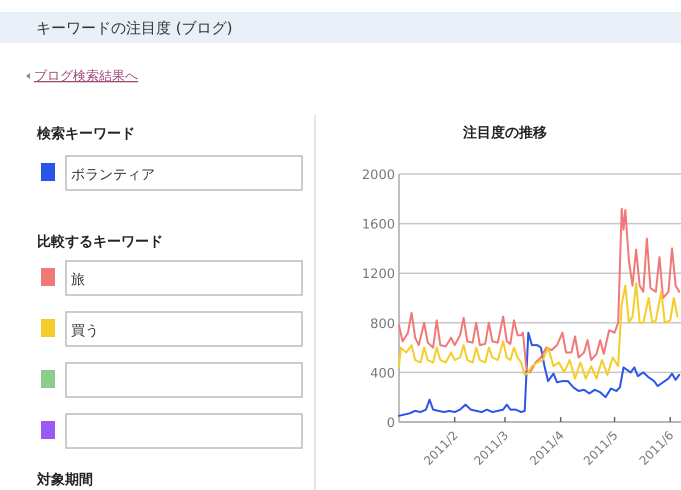 This screenshot has width=681, height=490. I want to click on text: 対象期間, so click(64, 479).